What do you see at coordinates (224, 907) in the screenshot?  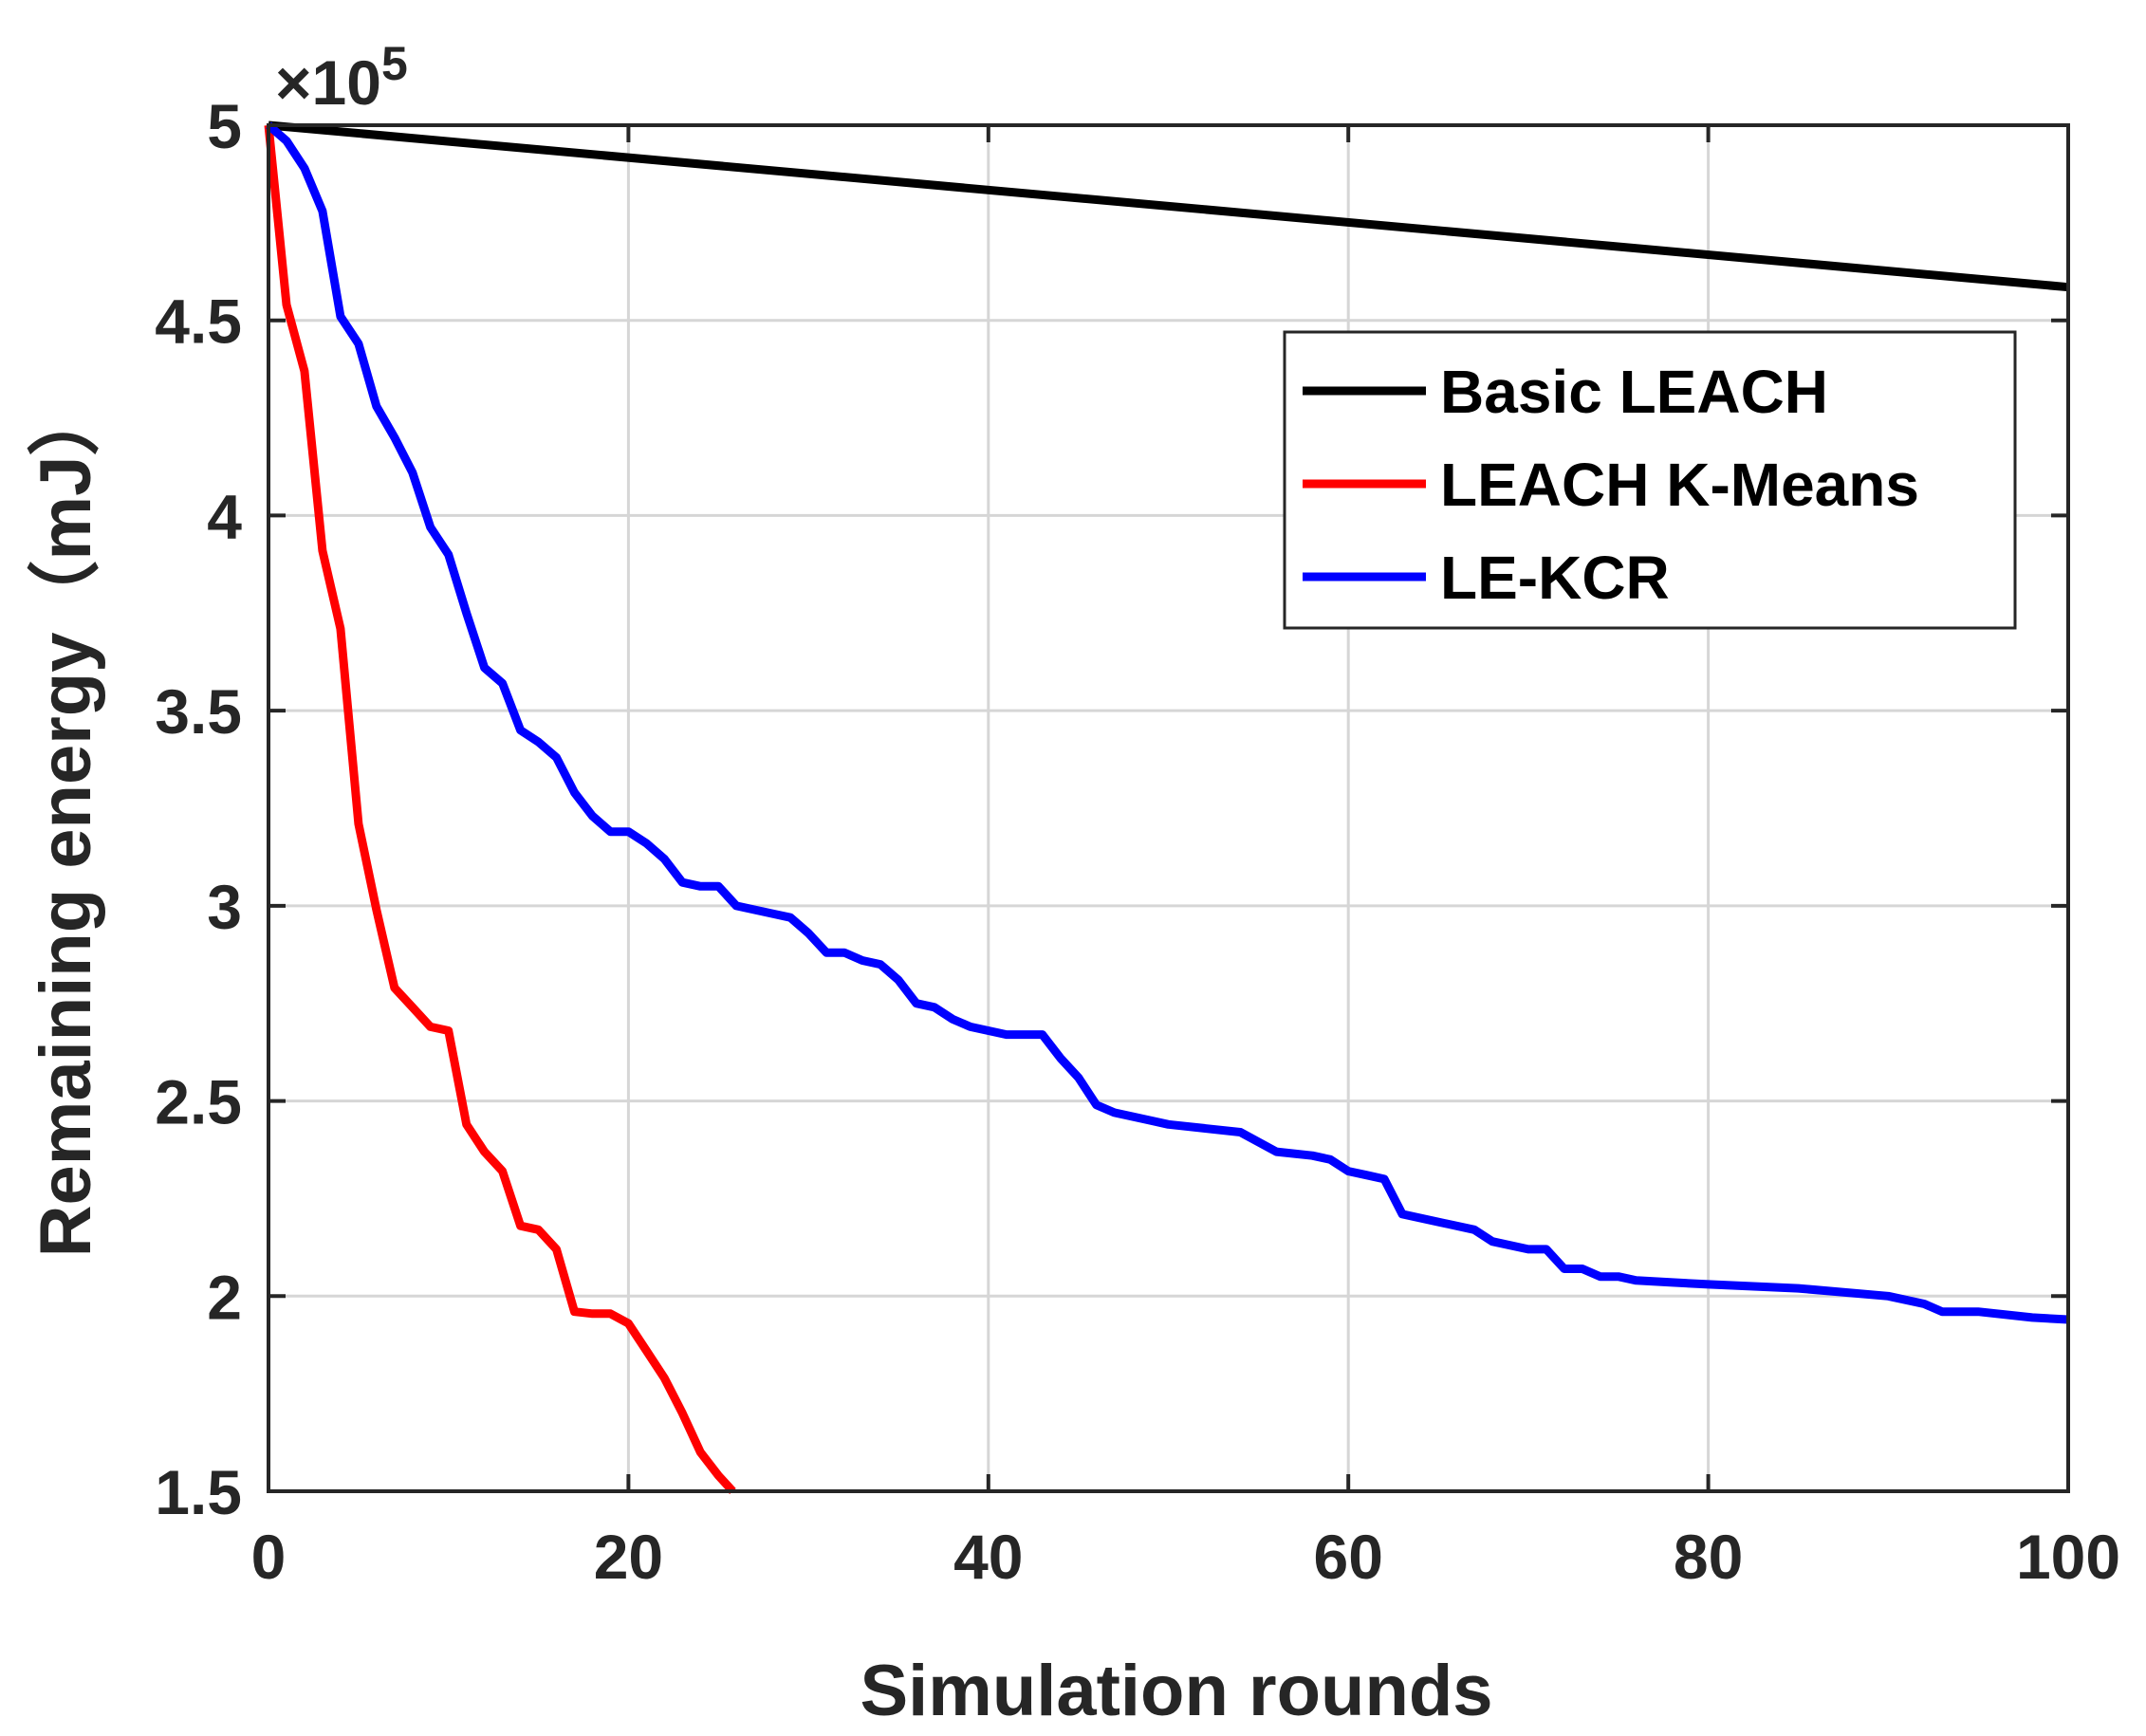 I see `y-tick-label: 3` at bounding box center [224, 907].